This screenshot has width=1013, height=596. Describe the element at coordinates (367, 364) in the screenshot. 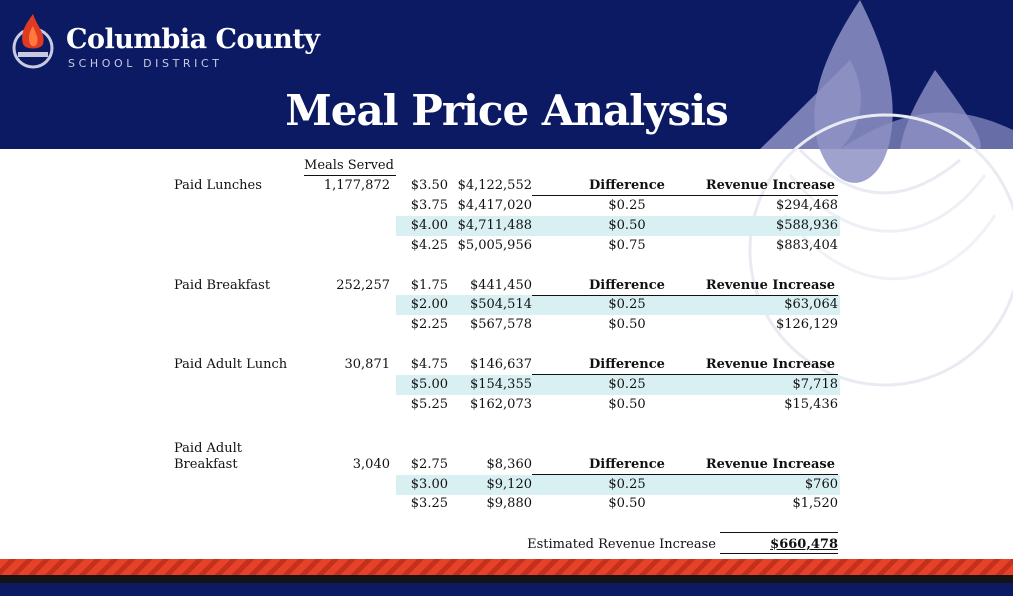

I see `meals-served-value: 30,871` at that location.